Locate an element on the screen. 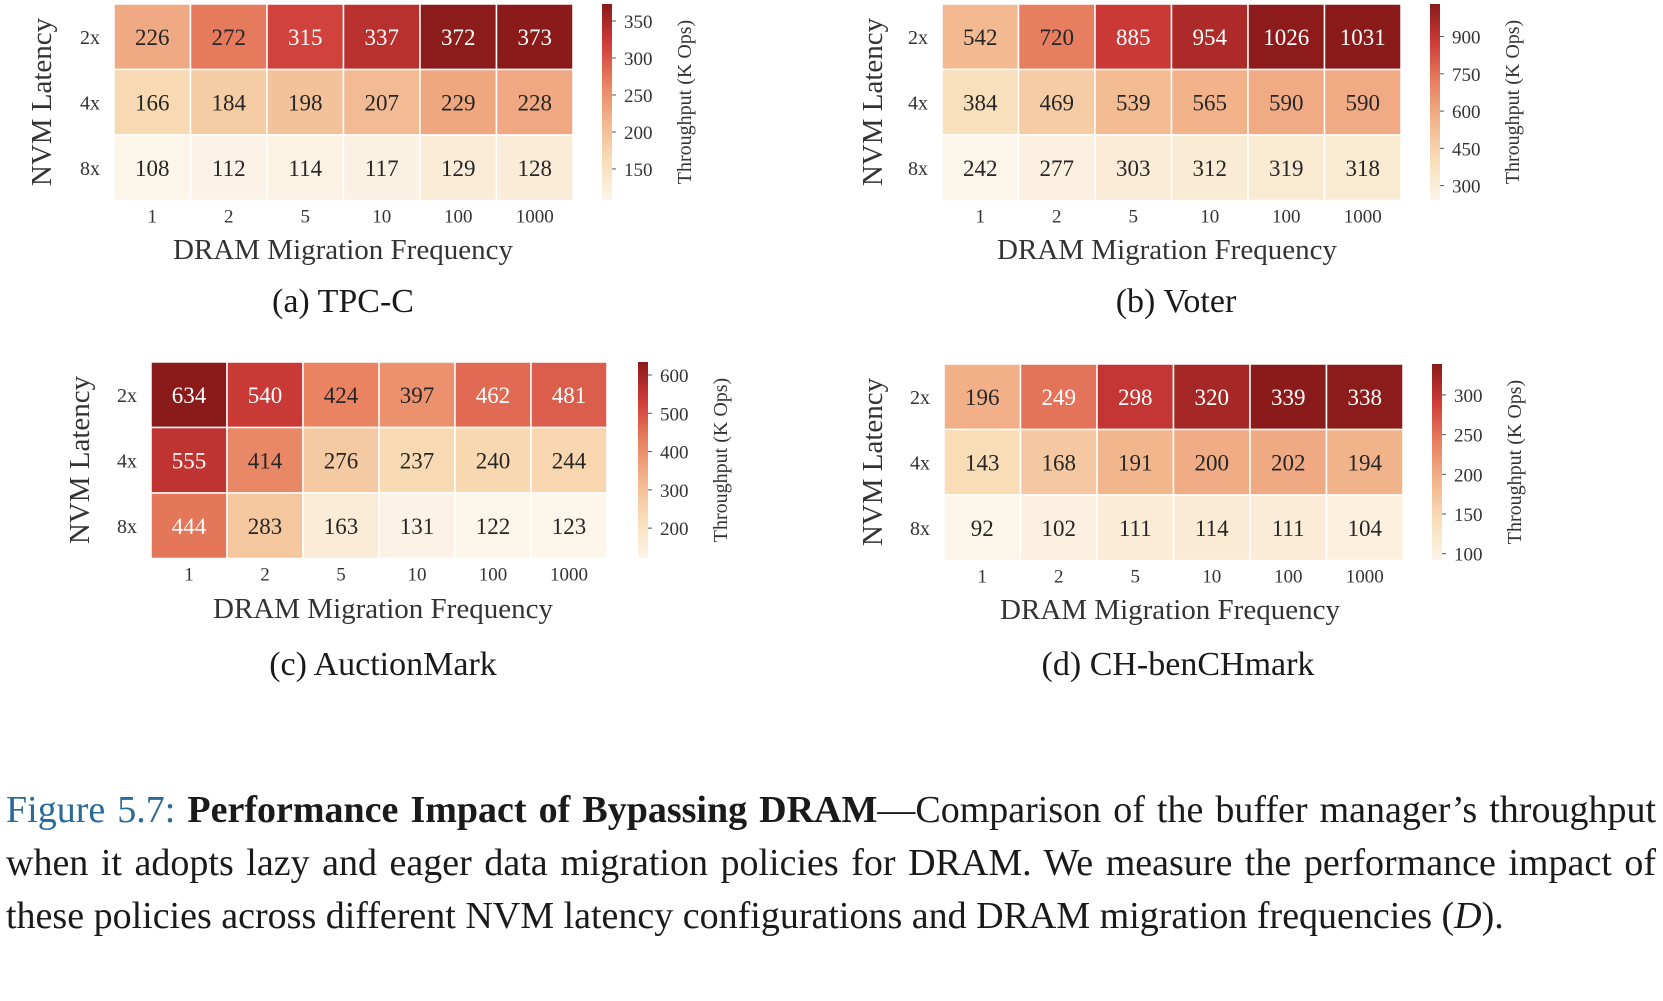  cell-value-label: 242 is located at coordinates (980, 168).